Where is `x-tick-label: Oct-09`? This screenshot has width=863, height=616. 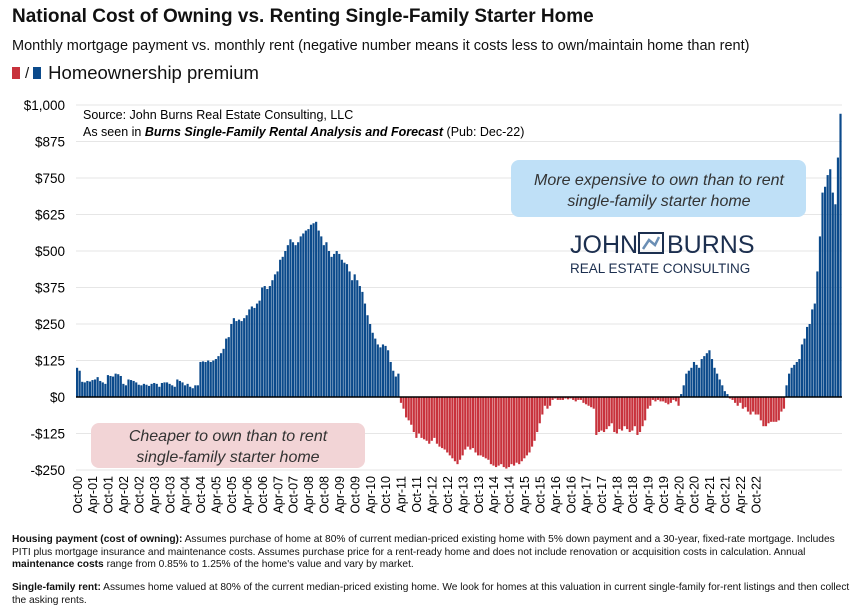 x-tick-label: Oct-09 is located at coordinates (355, 495).